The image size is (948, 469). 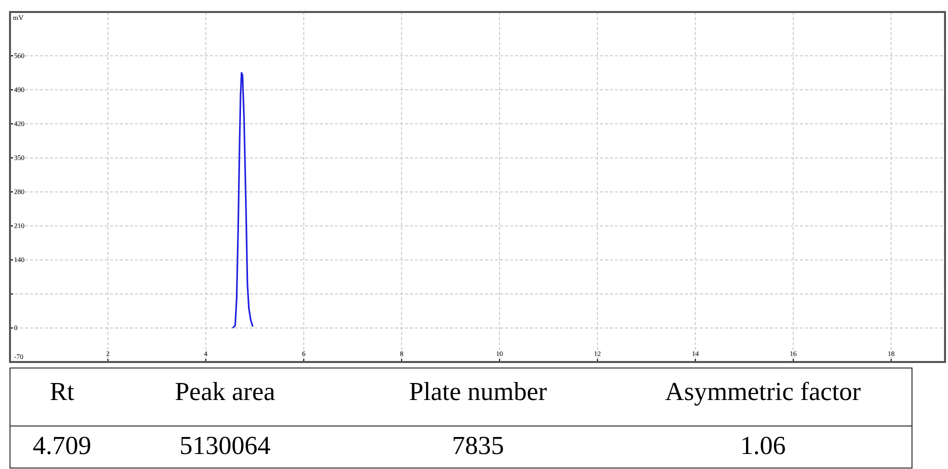 What do you see at coordinates (225, 445) in the screenshot?
I see `text: 5130064` at bounding box center [225, 445].